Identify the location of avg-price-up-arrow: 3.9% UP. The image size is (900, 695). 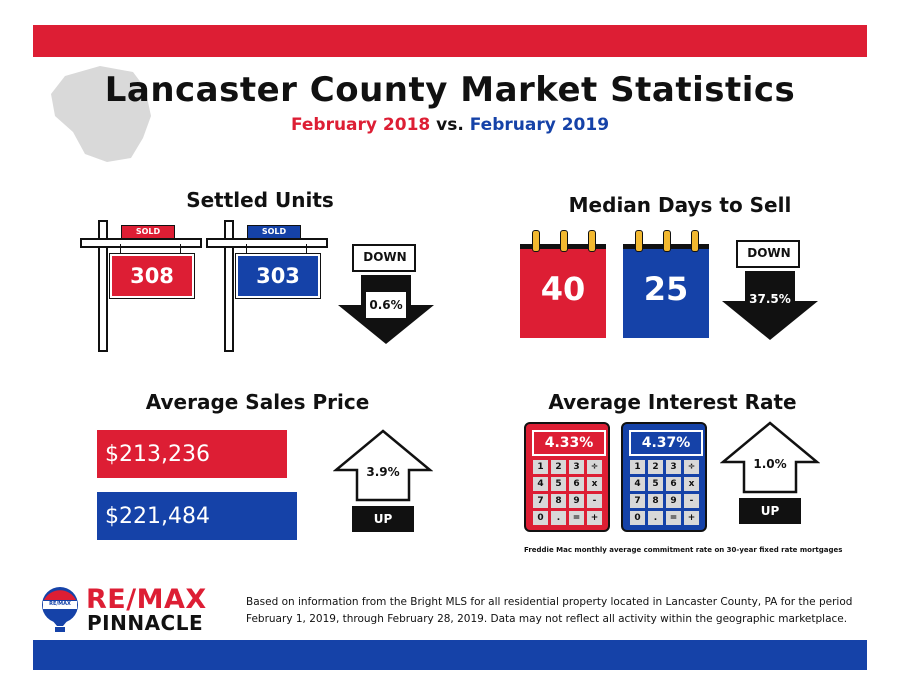
(383, 481).